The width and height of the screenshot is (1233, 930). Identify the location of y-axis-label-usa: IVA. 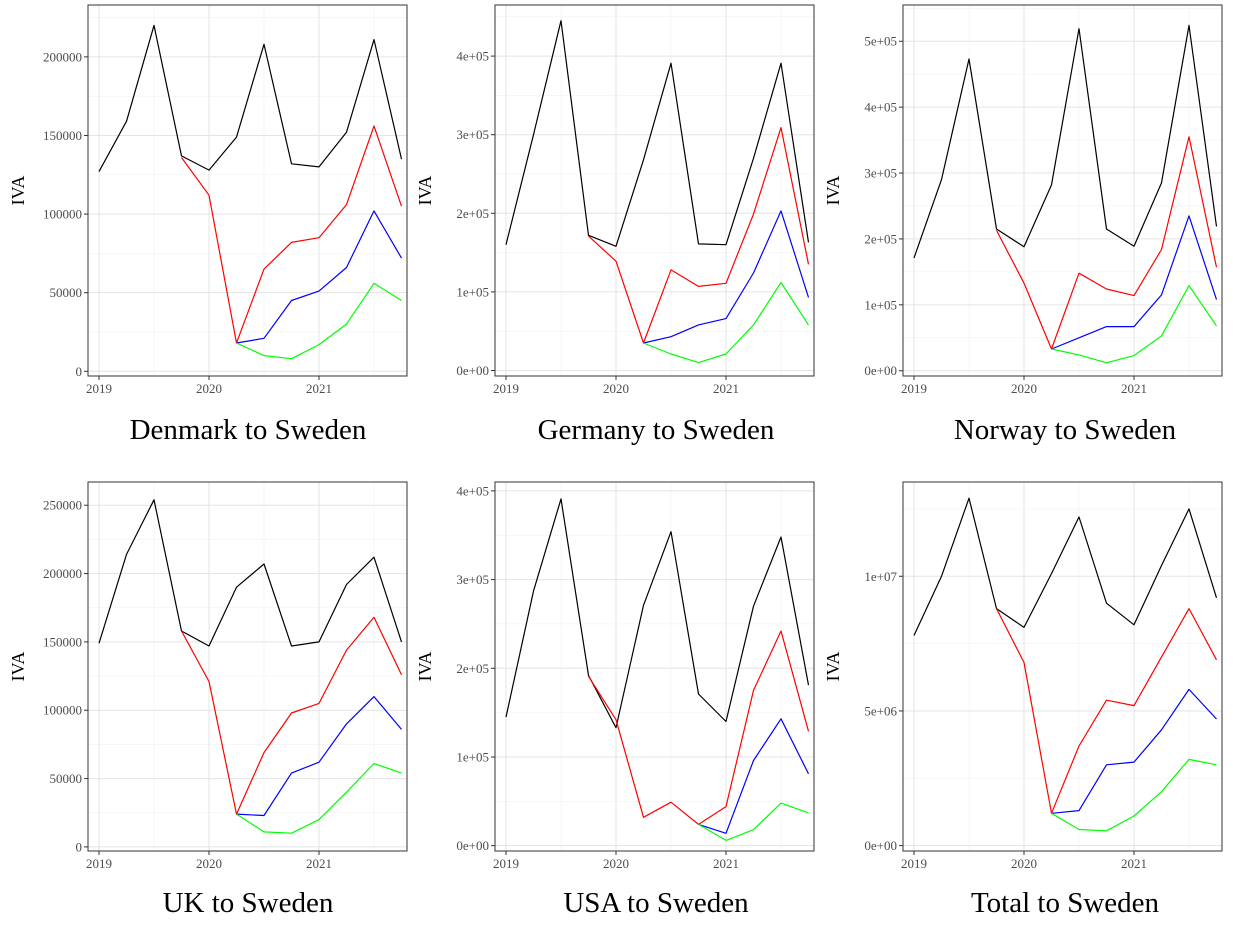
(425, 667).